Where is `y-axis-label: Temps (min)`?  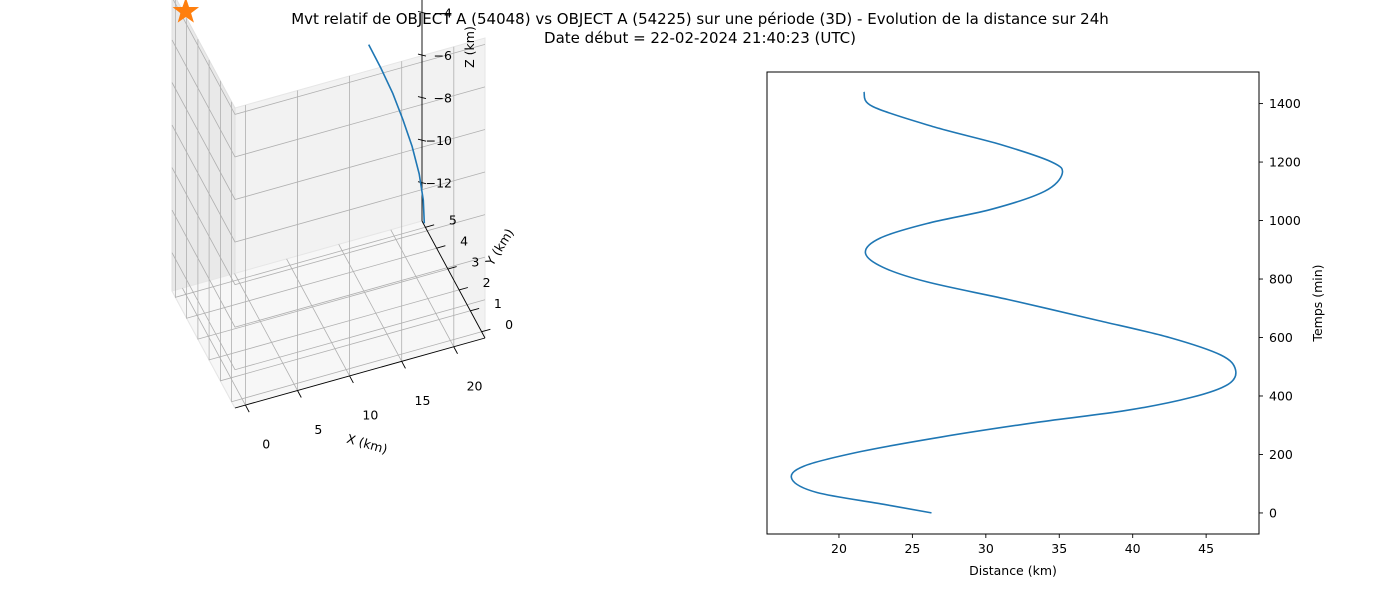 y-axis-label: Temps (min) is located at coordinates (1317, 303).